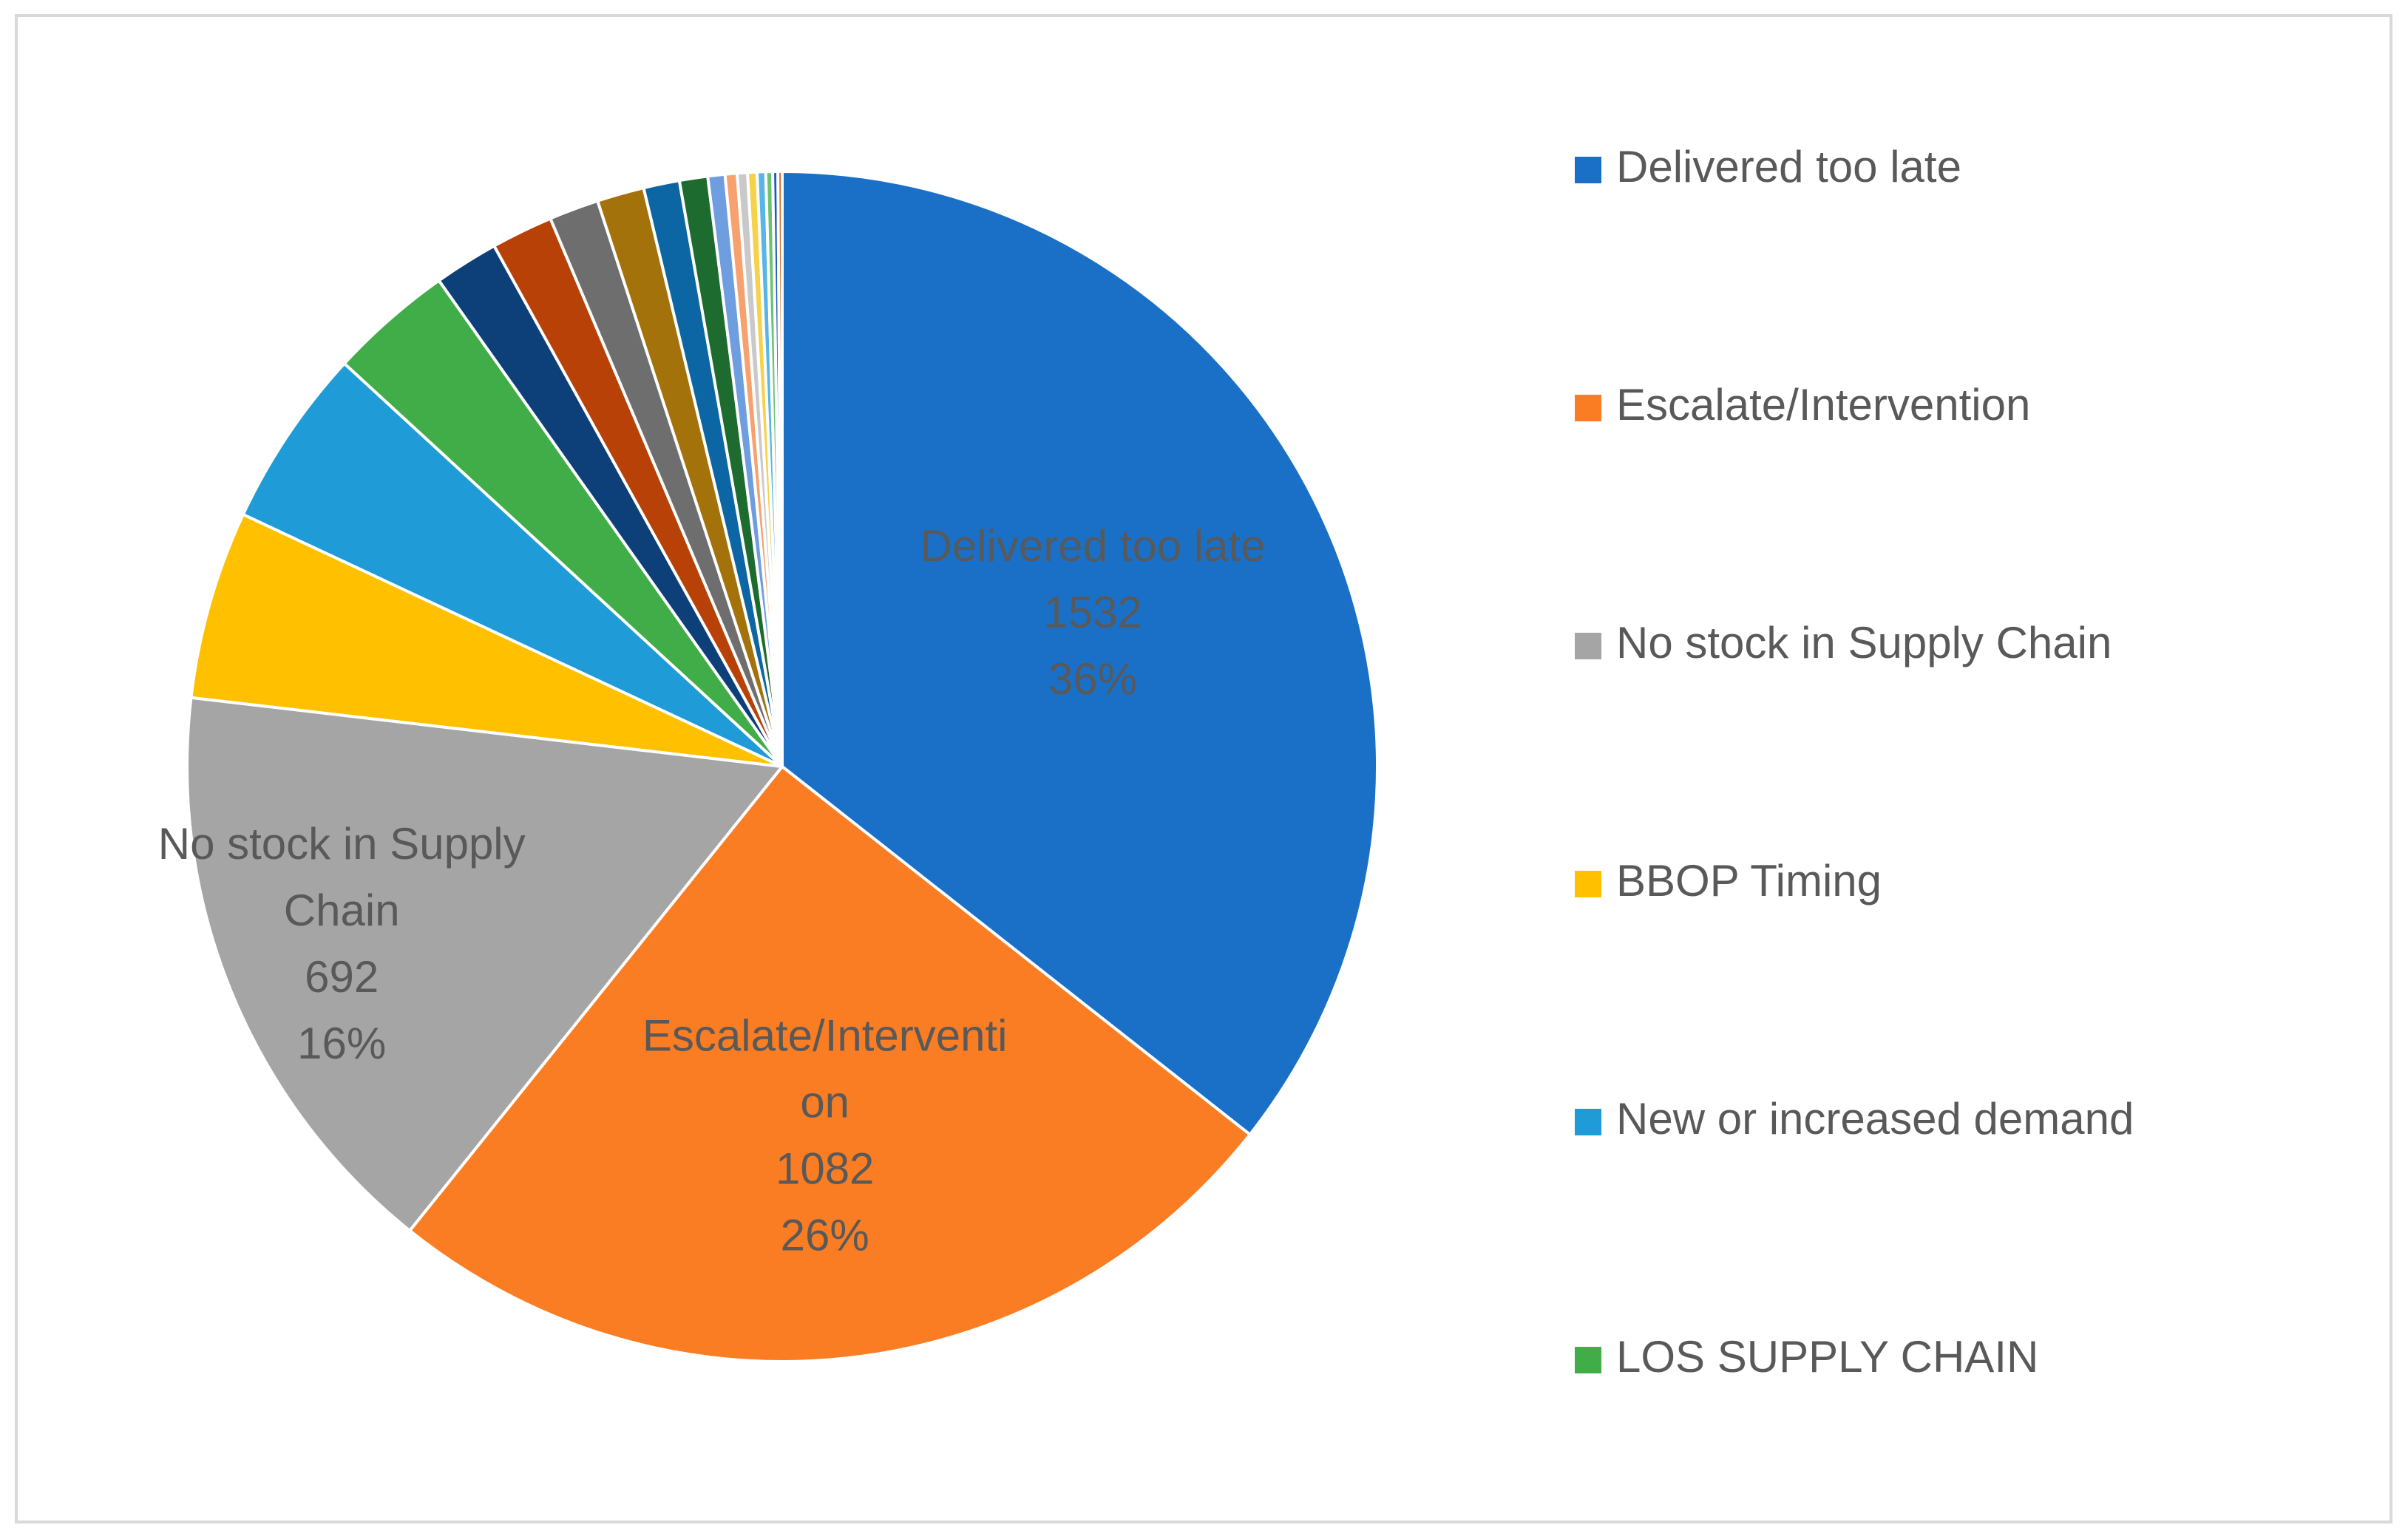 This screenshot has width=2408, height=1539. I want to click on data-label-escalate-intervention-line-3: 1082, so click(825, 1169).